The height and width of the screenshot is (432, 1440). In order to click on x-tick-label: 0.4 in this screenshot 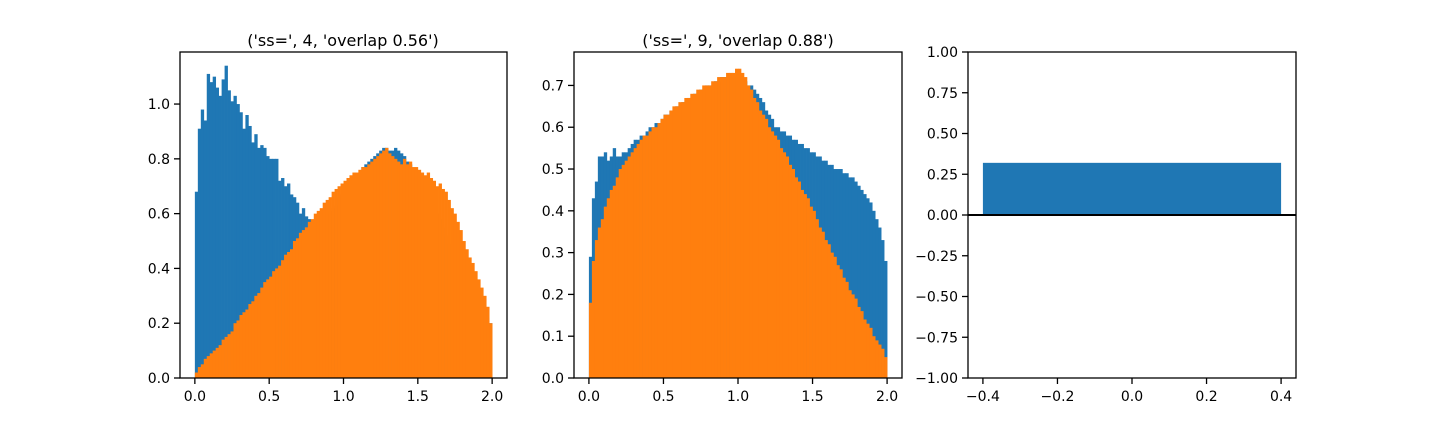, I will do `click(1281, 397)`.